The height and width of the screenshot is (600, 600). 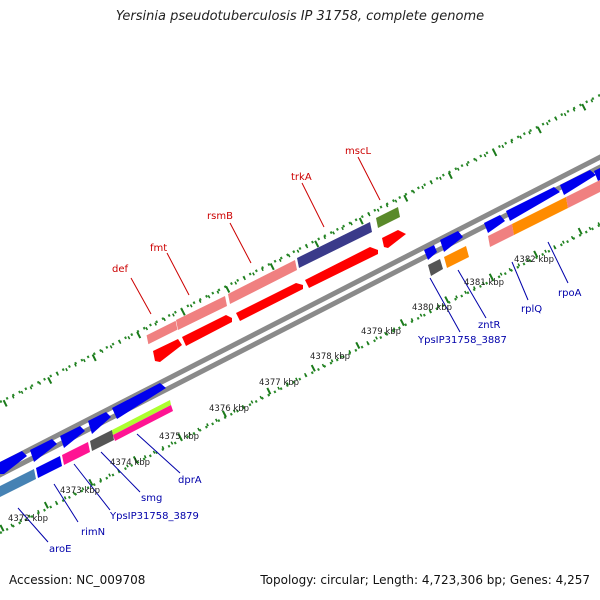 I want to click on feature-pink-right, so click(x=583, y=194).